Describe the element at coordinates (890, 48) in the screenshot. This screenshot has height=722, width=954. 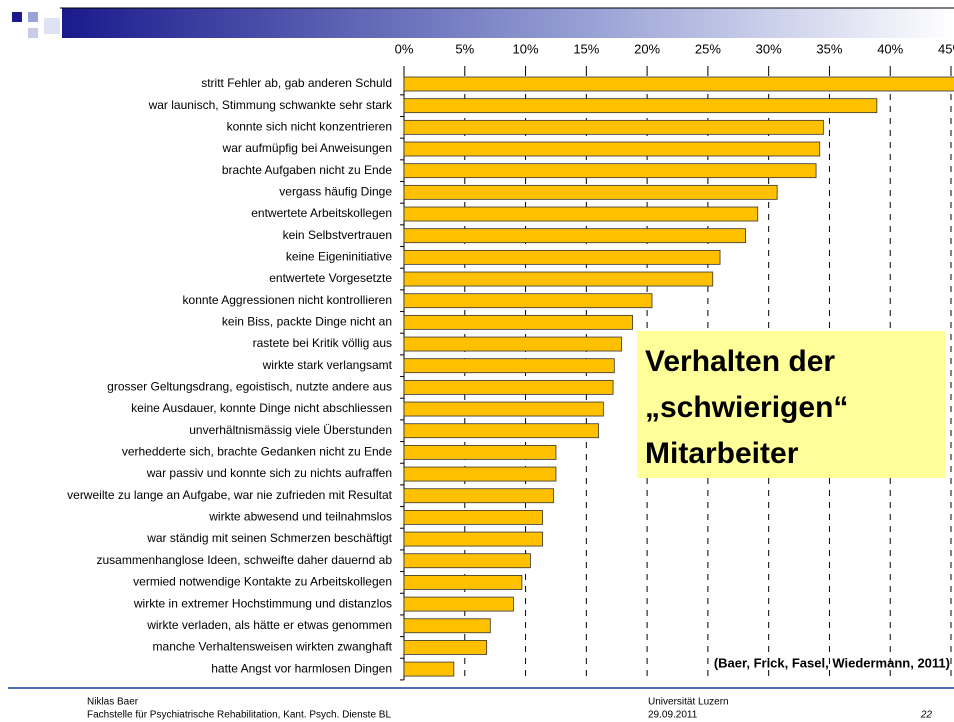
I see `x-tick-label: 40%` at that location.